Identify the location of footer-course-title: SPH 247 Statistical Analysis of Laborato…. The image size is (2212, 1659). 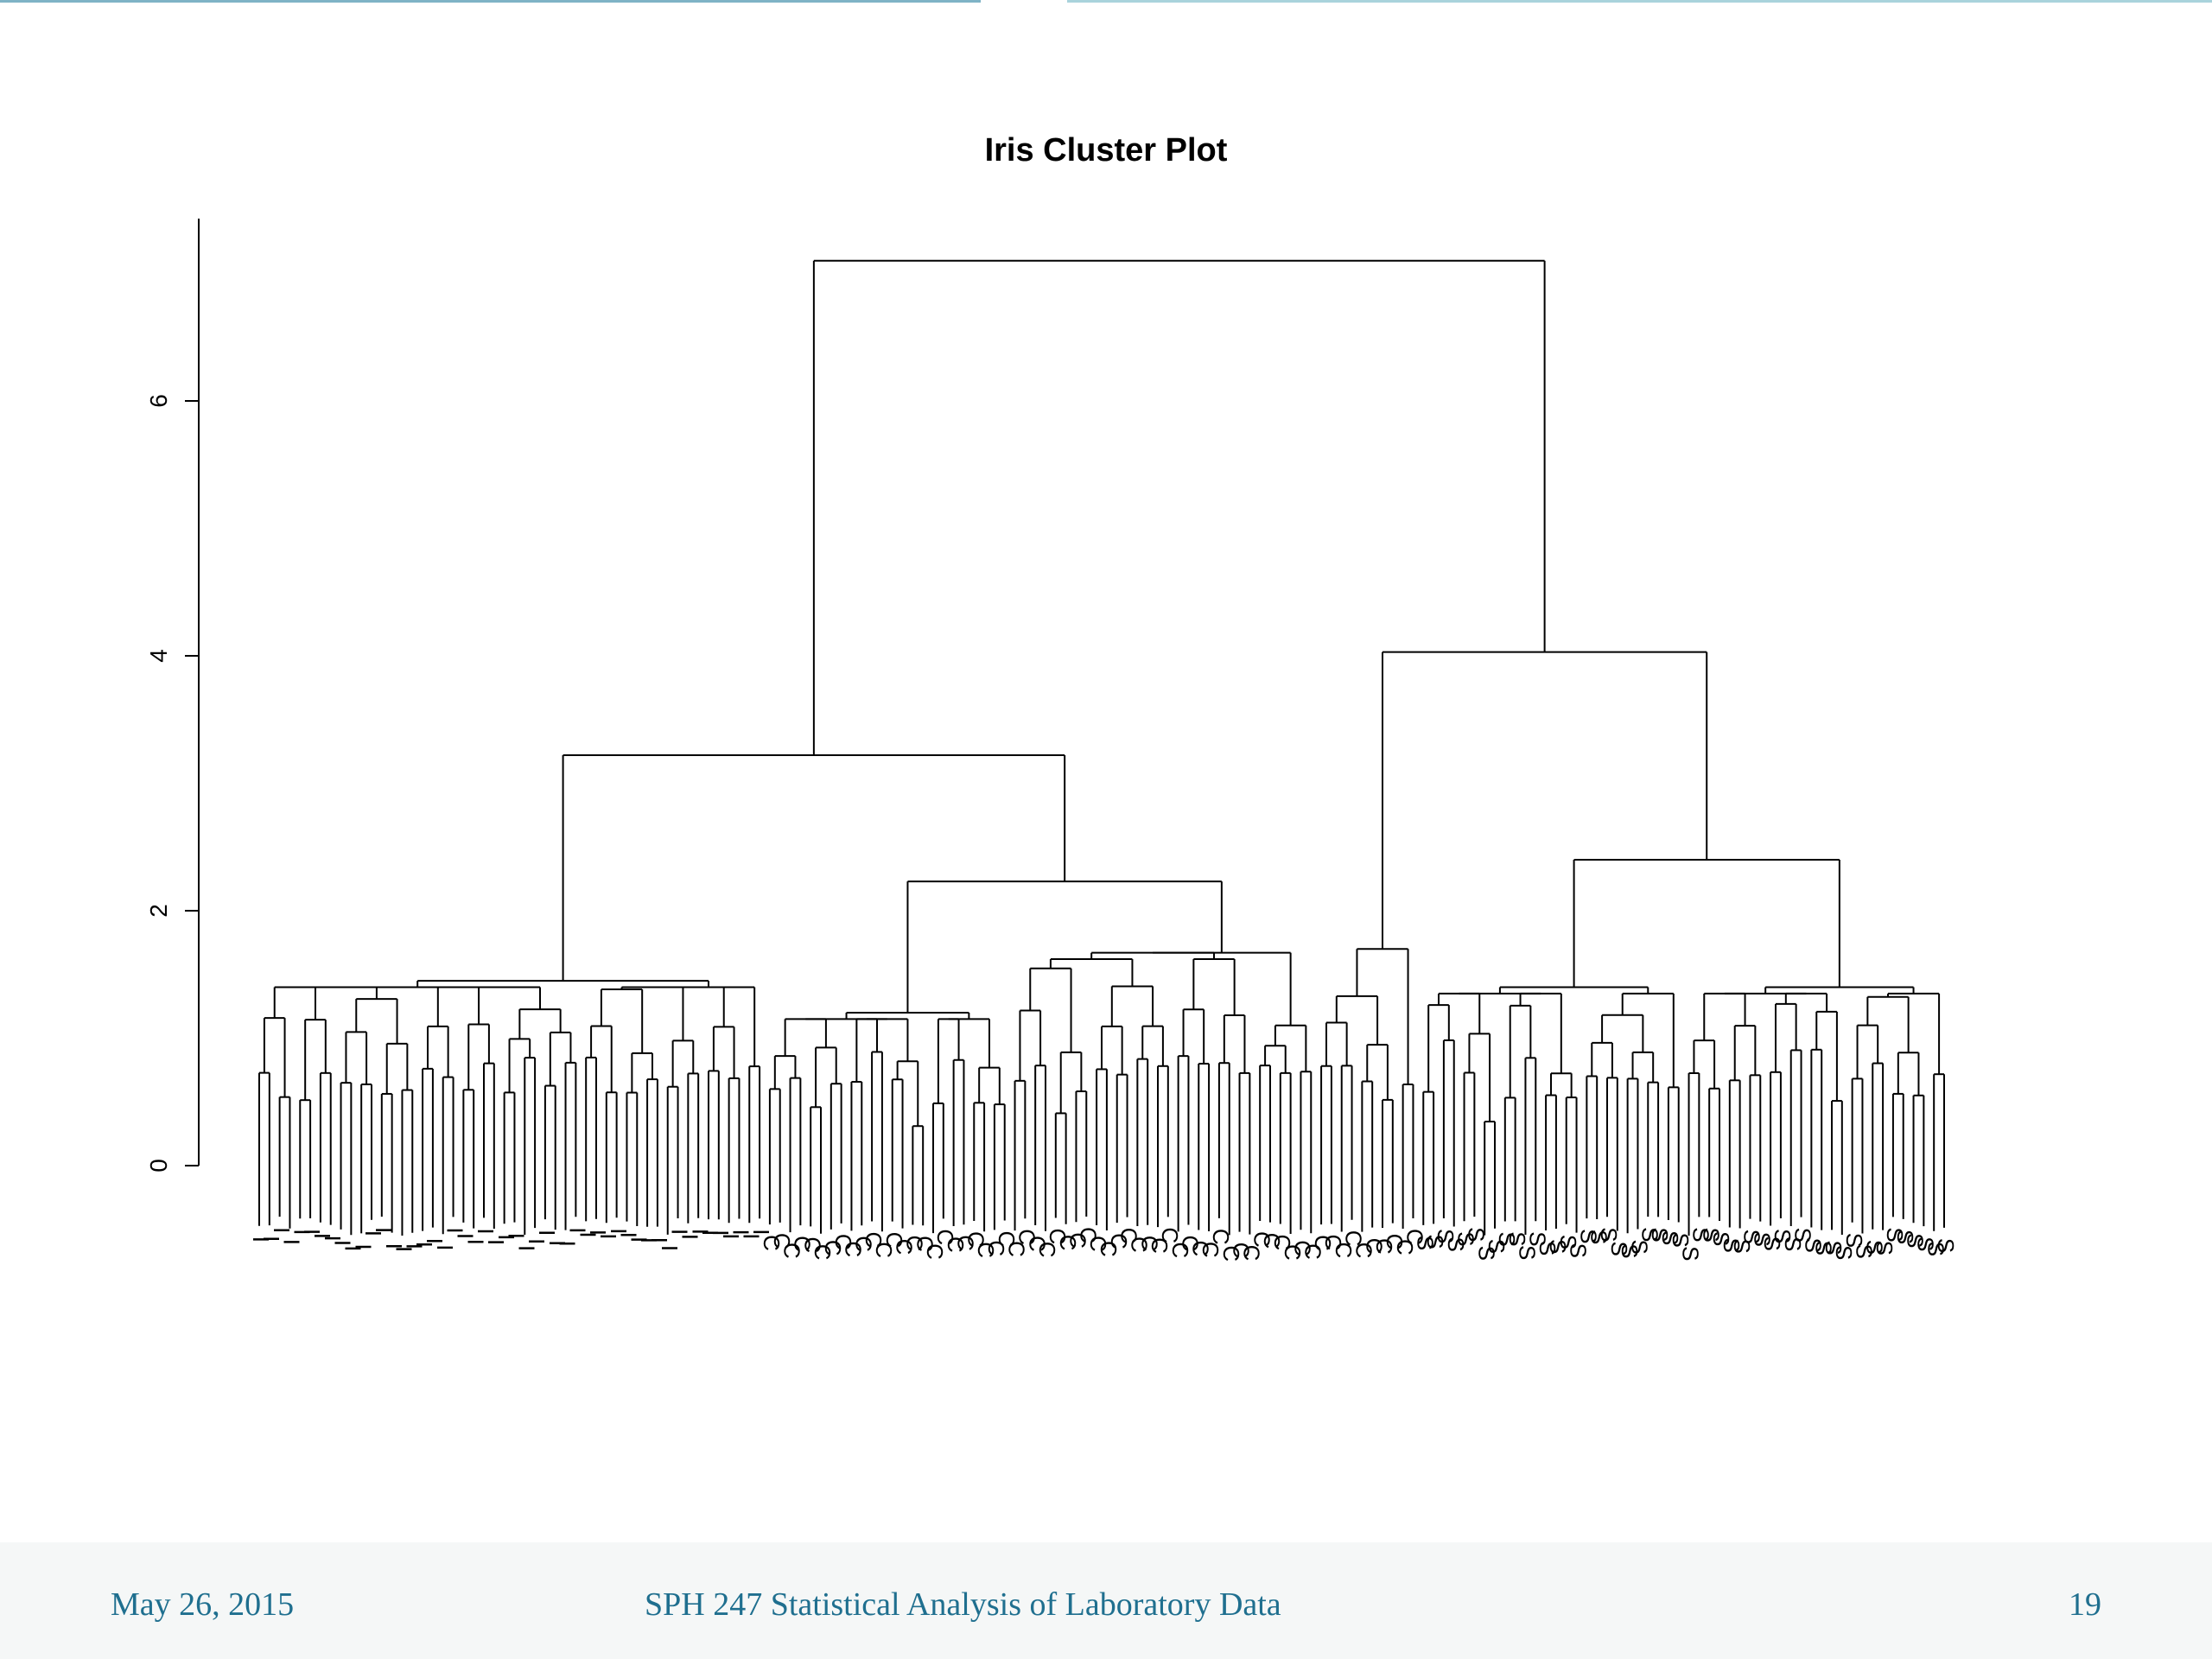
(963, 1604).